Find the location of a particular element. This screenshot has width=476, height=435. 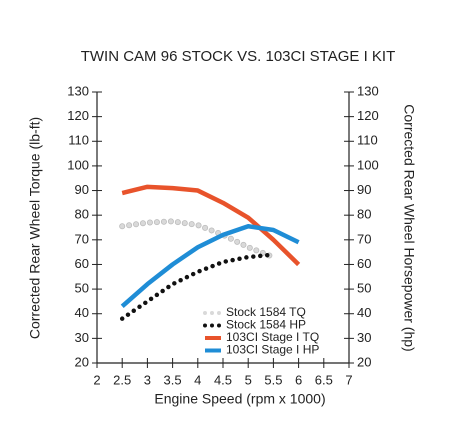

x-tick-label: 6 is located at coordinates (298, 379).